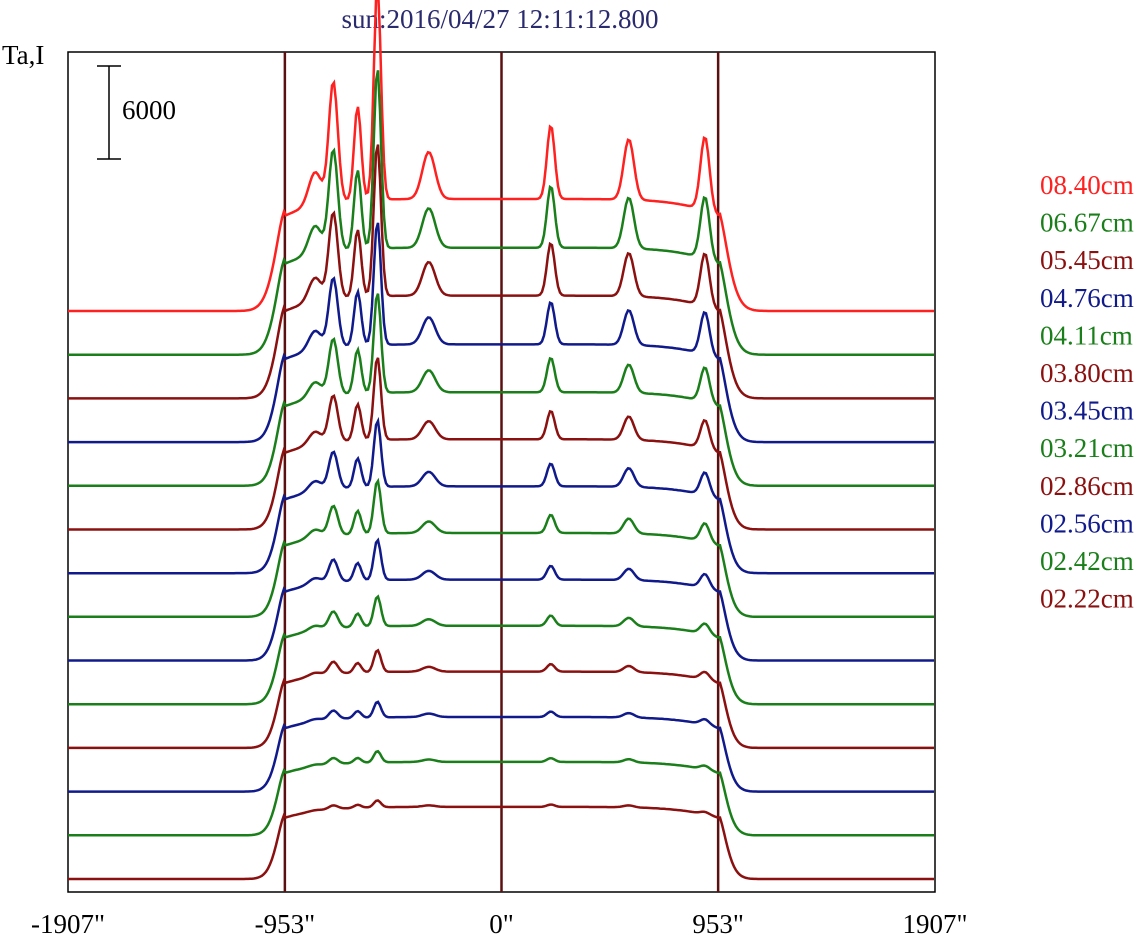  I want to click on chart-title: sun:2016/04/27 12:11:12.800, so click(499, 19).